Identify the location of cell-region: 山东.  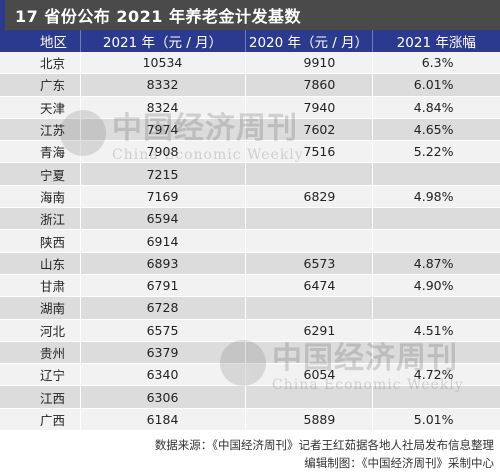
(40, 263).